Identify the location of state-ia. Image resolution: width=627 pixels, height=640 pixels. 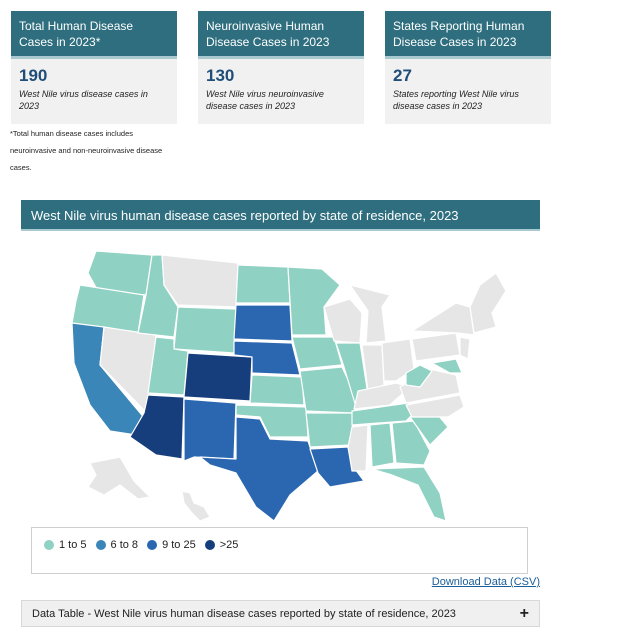
(317, 353).